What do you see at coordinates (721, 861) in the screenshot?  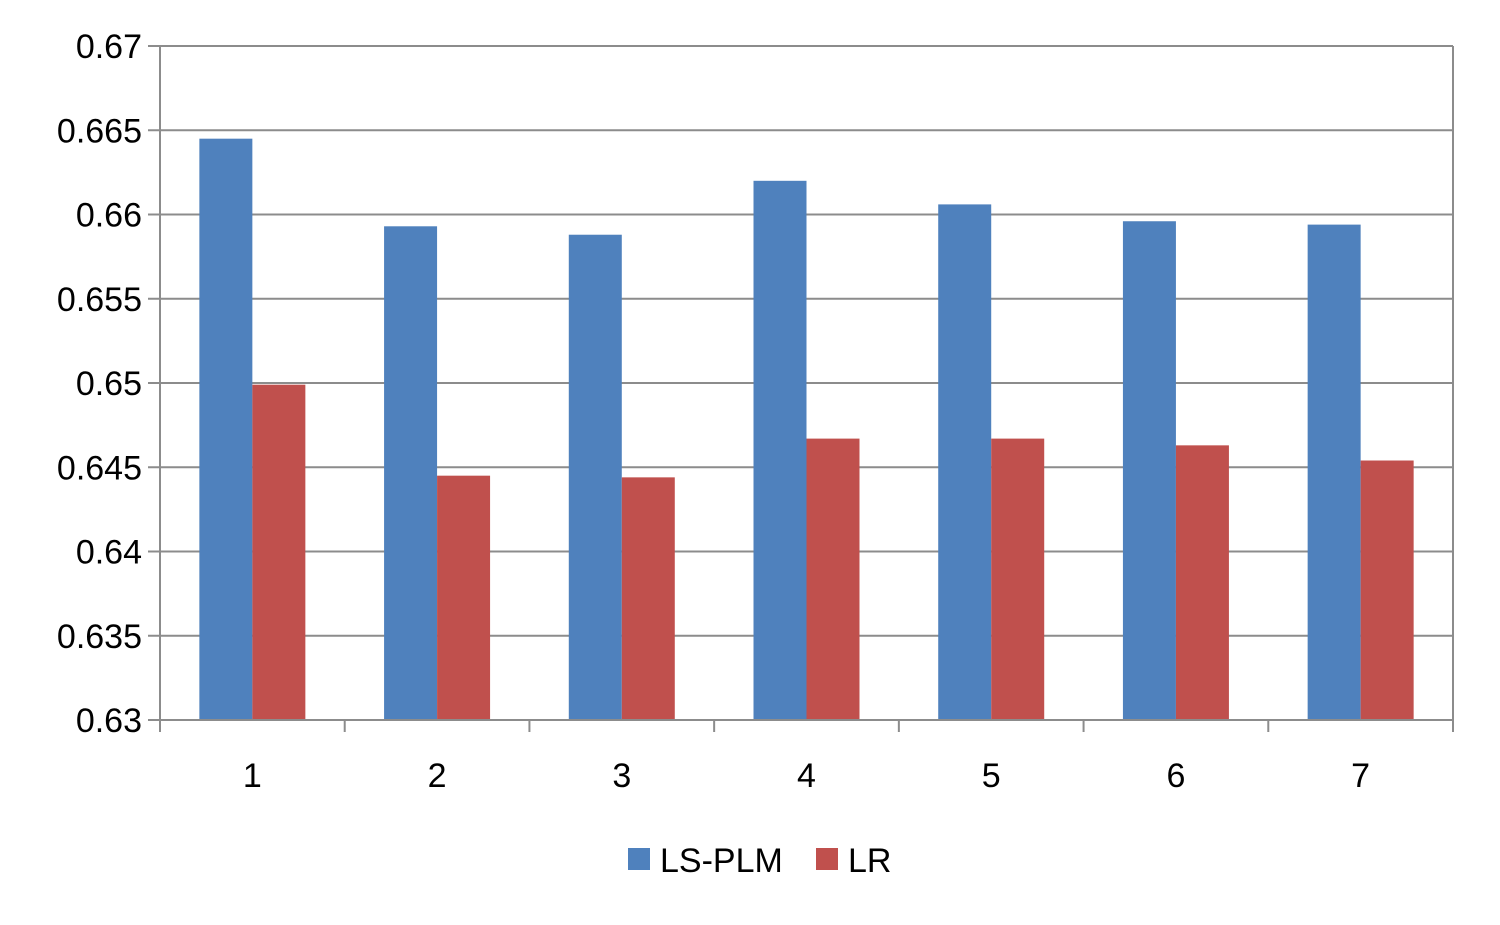 I see `legend-label: LS-PLM` at bounding box center [721, 861].